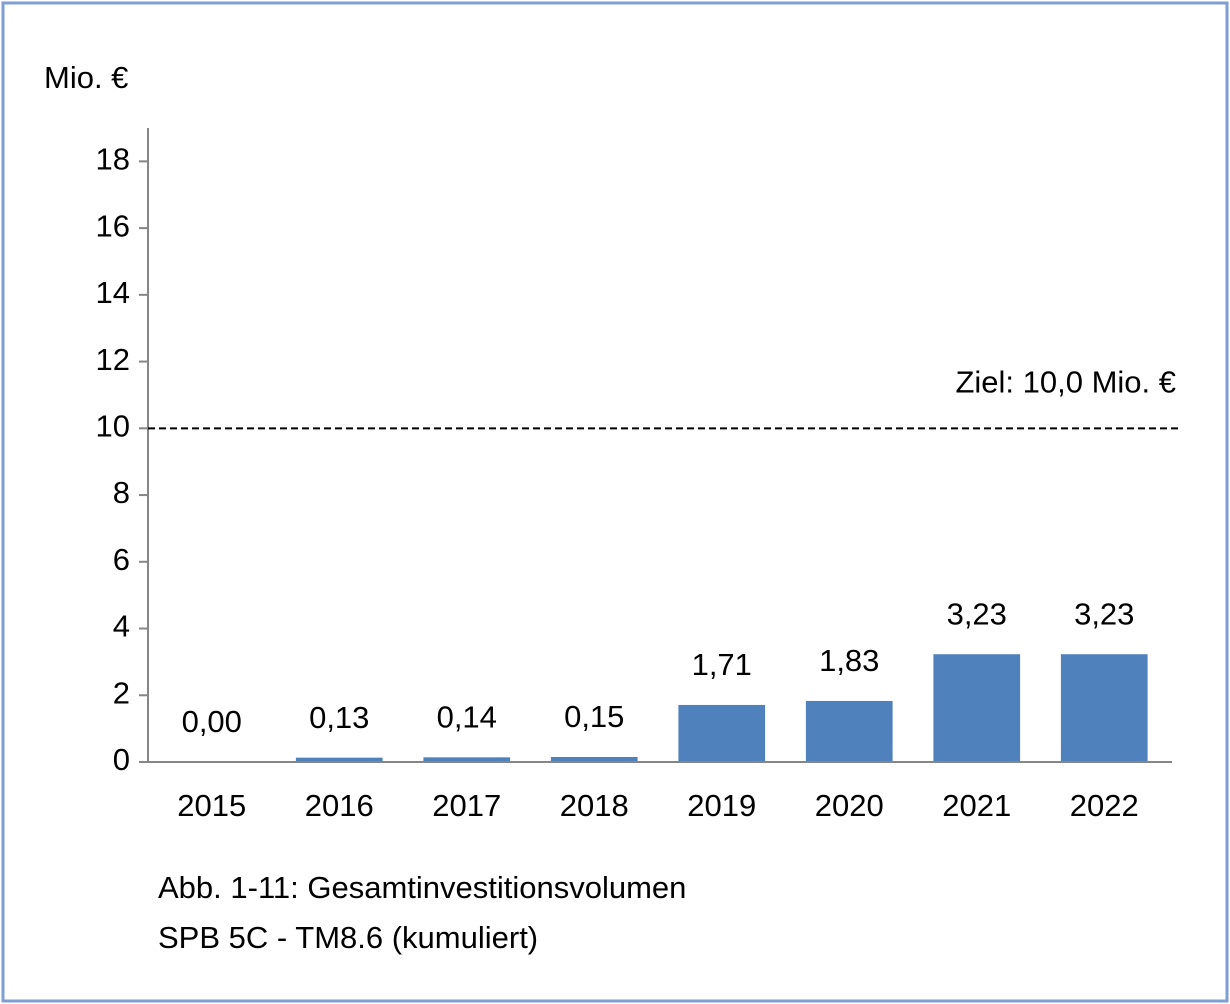  What do you see at coordinates (594, 805) in the screenshot?
I see `x-tick-label: 2018` at bounding box center [594, 805].